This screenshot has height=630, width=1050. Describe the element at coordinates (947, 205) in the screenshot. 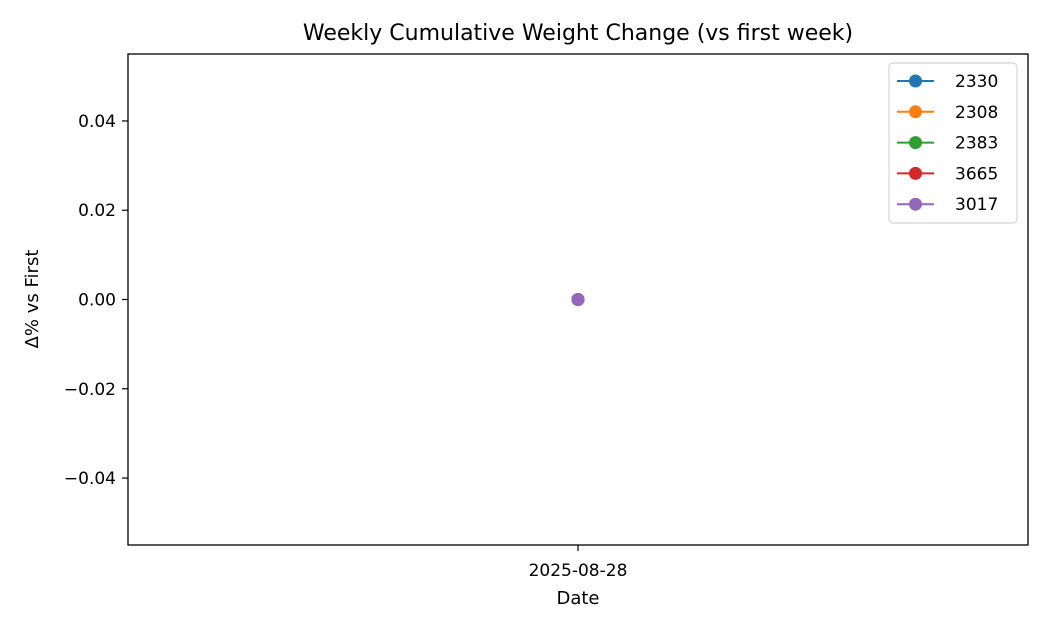

I see `legend-item-3017: 3017` at that location.